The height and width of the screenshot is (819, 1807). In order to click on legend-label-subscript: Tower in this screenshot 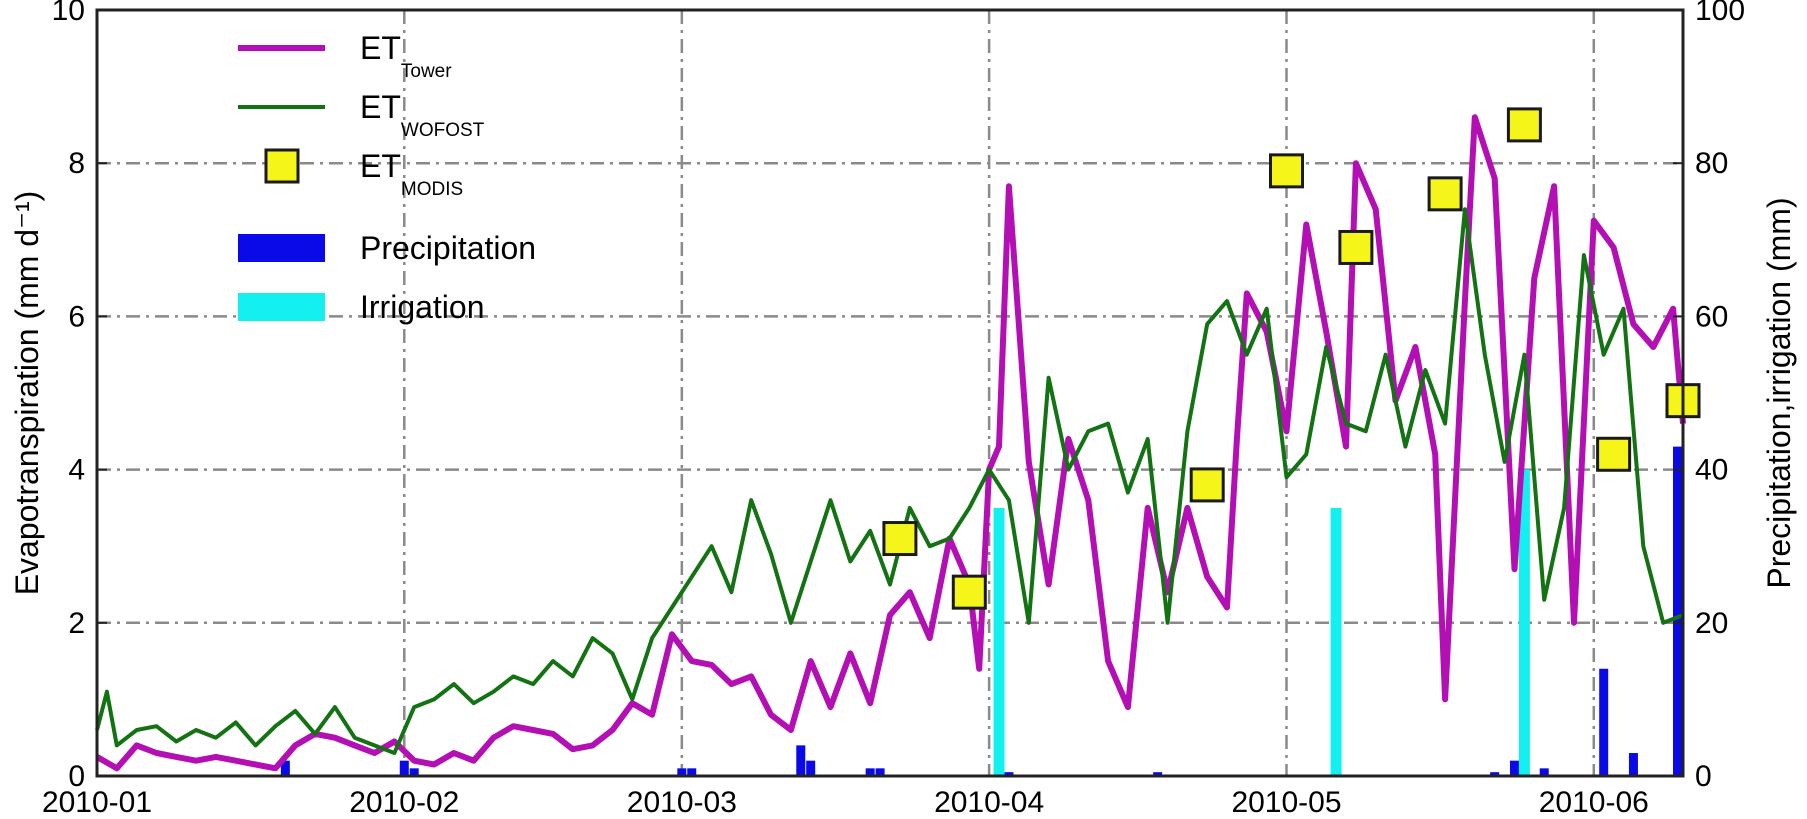, I will do `click(426, 71)`.